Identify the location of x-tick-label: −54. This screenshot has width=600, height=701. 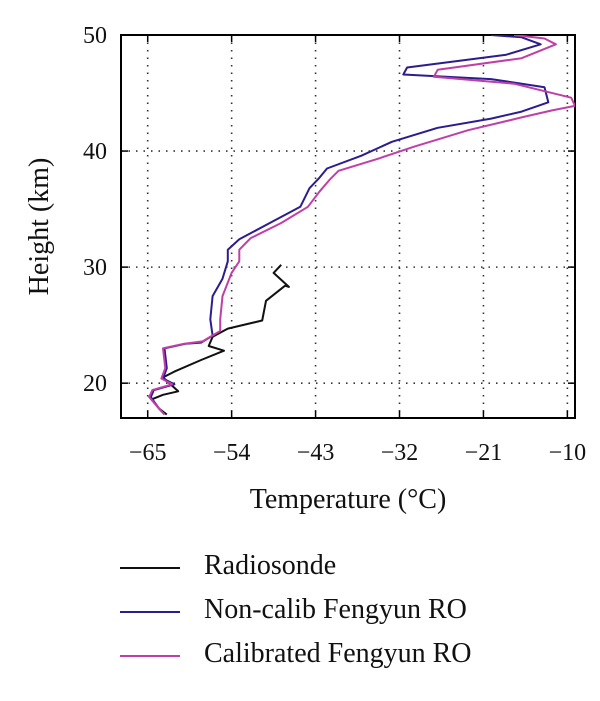
(232, 453).